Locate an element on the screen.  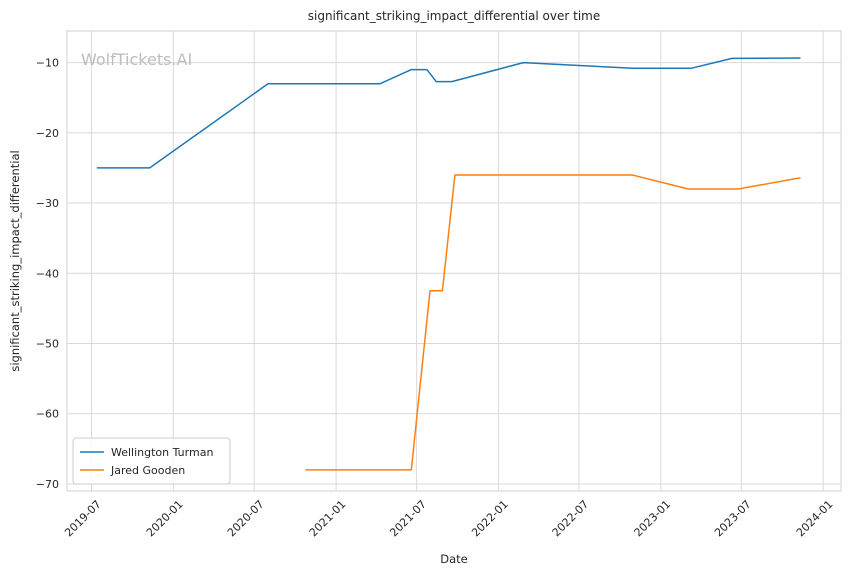
x-tick-label: 2024-01 is located at coordinates (815, 519).